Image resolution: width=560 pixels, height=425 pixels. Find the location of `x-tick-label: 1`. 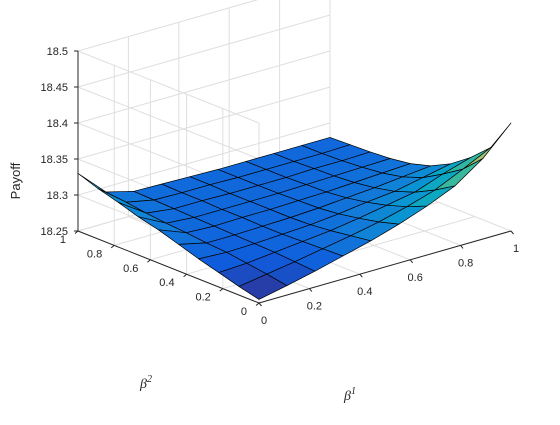

x-tick-label: 1 is located at coordinates (516, 249).